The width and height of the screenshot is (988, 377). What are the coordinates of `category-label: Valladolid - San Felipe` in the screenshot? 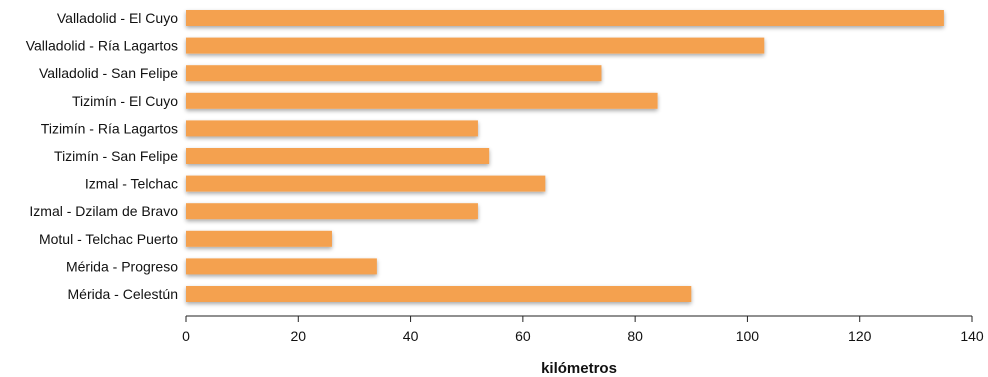 It's located at (108, 73).